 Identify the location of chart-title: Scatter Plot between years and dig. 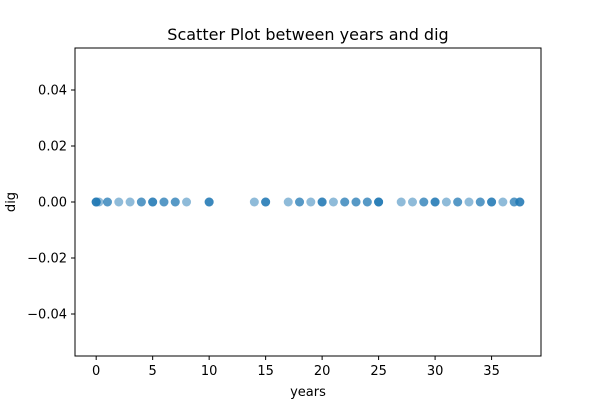
(307, 34).